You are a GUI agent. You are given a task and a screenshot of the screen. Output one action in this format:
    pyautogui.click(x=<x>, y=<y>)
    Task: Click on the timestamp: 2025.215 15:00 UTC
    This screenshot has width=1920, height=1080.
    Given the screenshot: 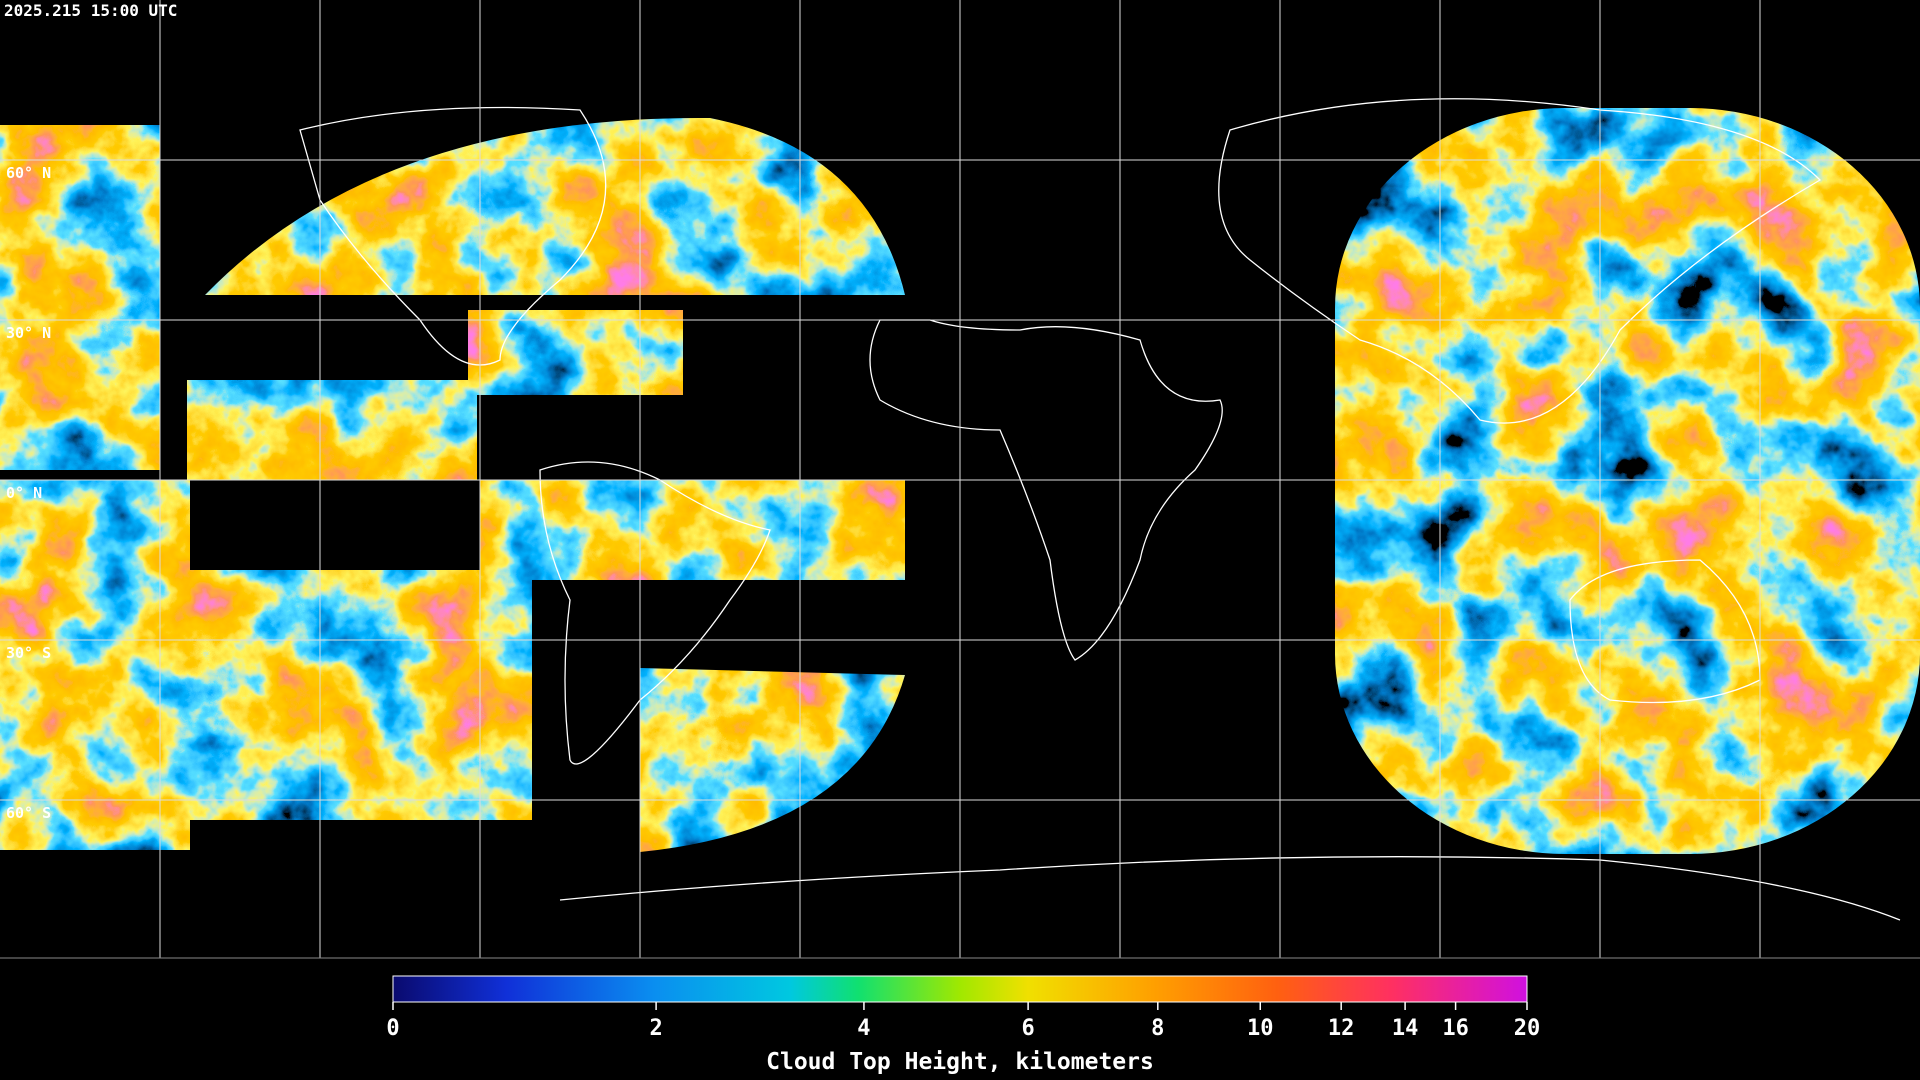 What is the action you would take?
    pyautogui.click(x=90, y=10)
    